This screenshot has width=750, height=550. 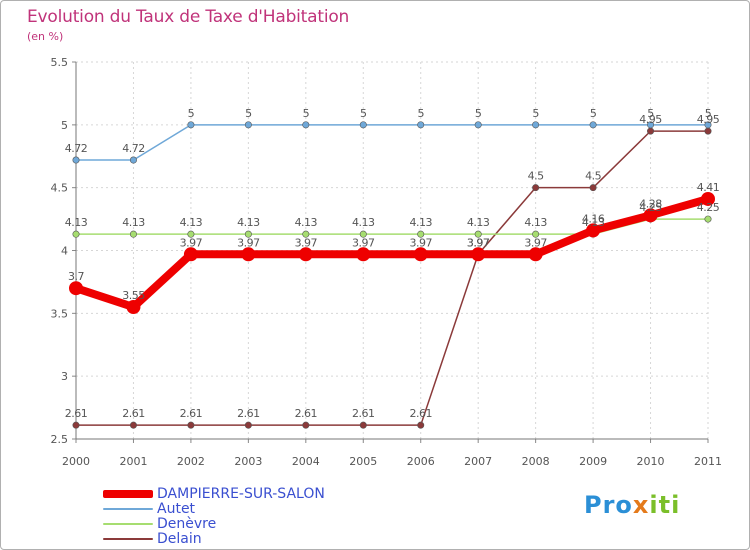 I want to click on chart-title: Evolution du Taux de Taxe d'Habitation, so click(x=188, y=17).